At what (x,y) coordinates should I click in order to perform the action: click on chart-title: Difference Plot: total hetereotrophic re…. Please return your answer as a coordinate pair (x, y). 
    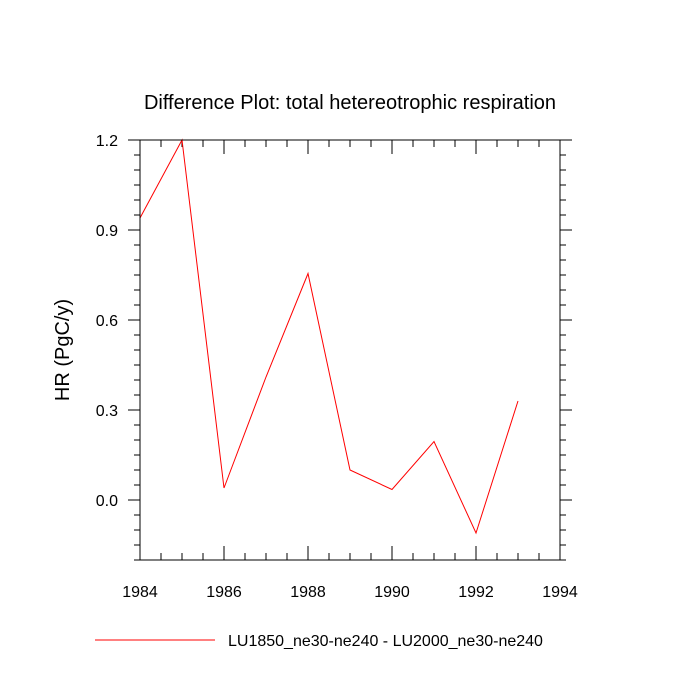
    Looking at the image, I should click on (350, 103).